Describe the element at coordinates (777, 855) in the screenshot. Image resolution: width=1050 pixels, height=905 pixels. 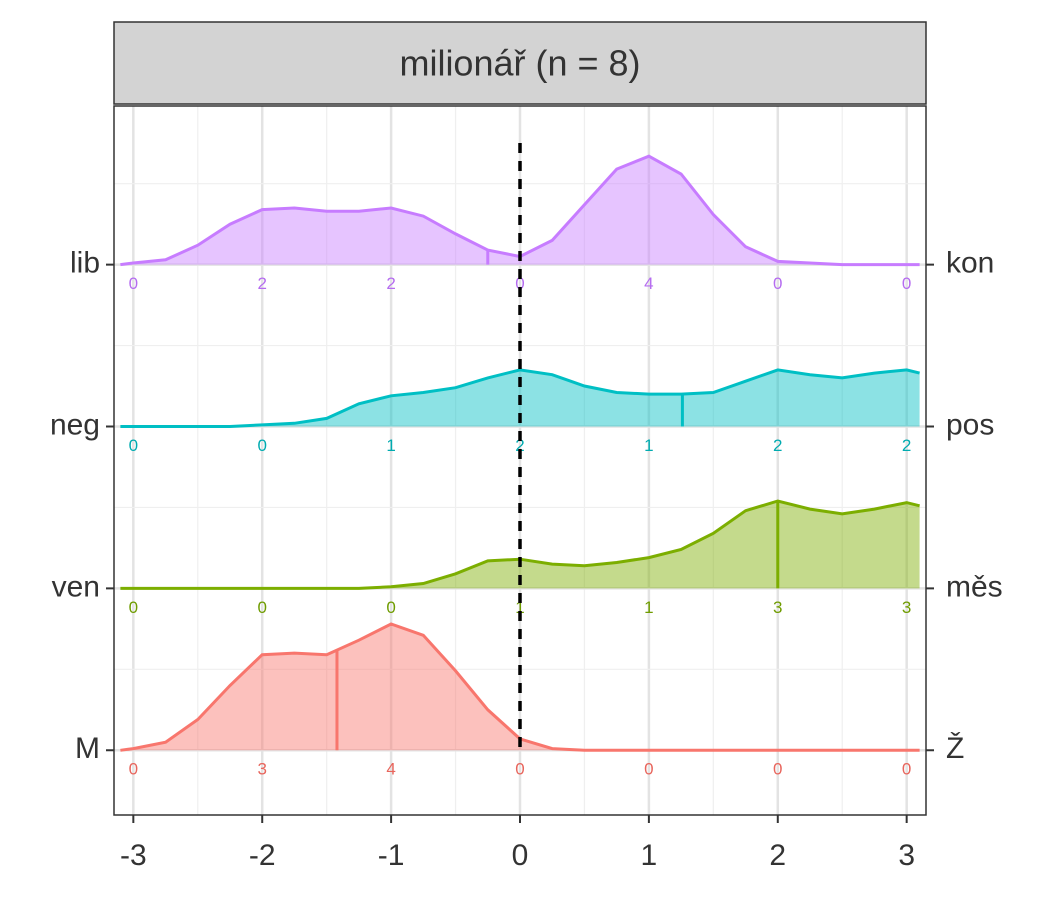
I see `x-tick-label: 2` at that location.